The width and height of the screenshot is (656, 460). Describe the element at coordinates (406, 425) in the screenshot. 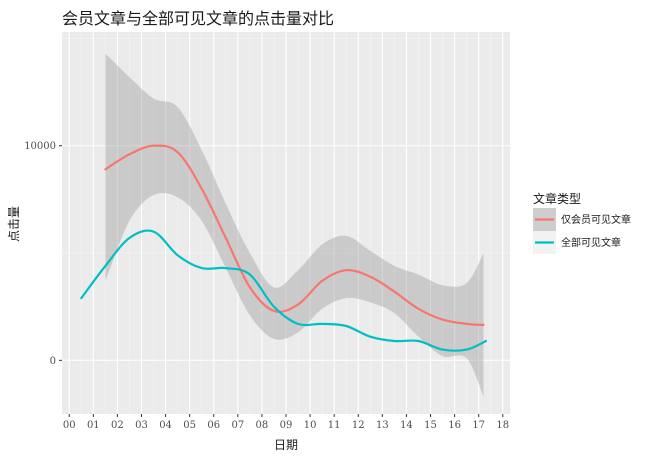

I see `x-tick-label: 14` at that location.